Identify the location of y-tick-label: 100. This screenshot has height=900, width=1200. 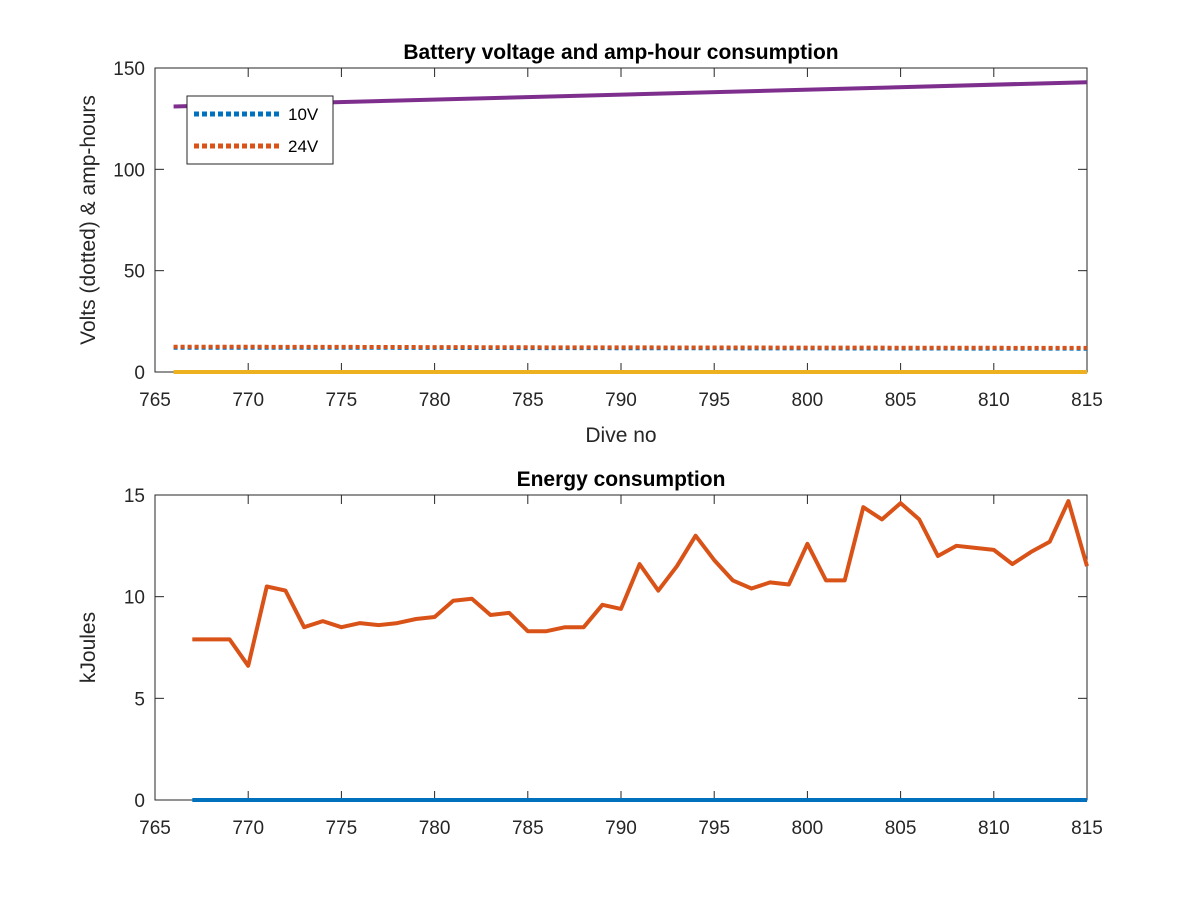
(129, 170).